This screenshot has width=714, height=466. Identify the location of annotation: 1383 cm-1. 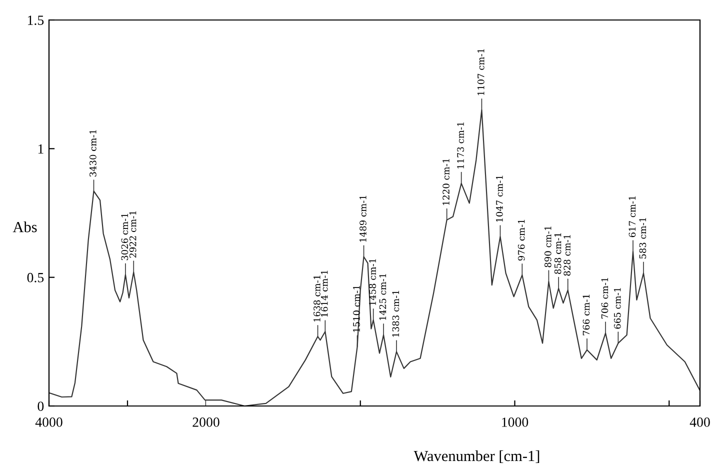
(396, 313).